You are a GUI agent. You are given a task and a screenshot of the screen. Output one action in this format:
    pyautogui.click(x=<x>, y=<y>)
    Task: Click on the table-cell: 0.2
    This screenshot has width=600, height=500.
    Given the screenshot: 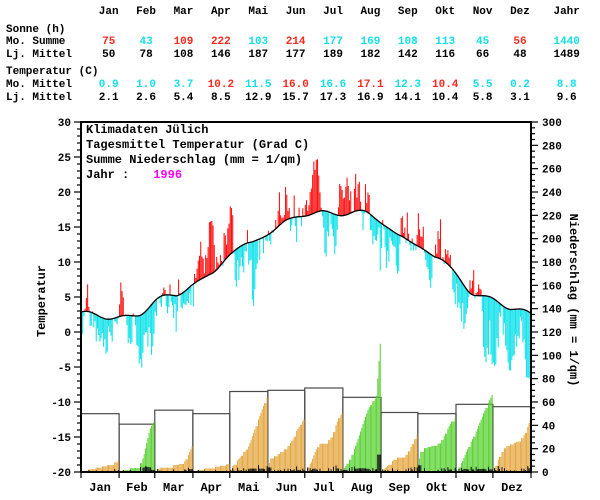 What is the action you would take?
    pyautogui.click(x=520, y=84)
    